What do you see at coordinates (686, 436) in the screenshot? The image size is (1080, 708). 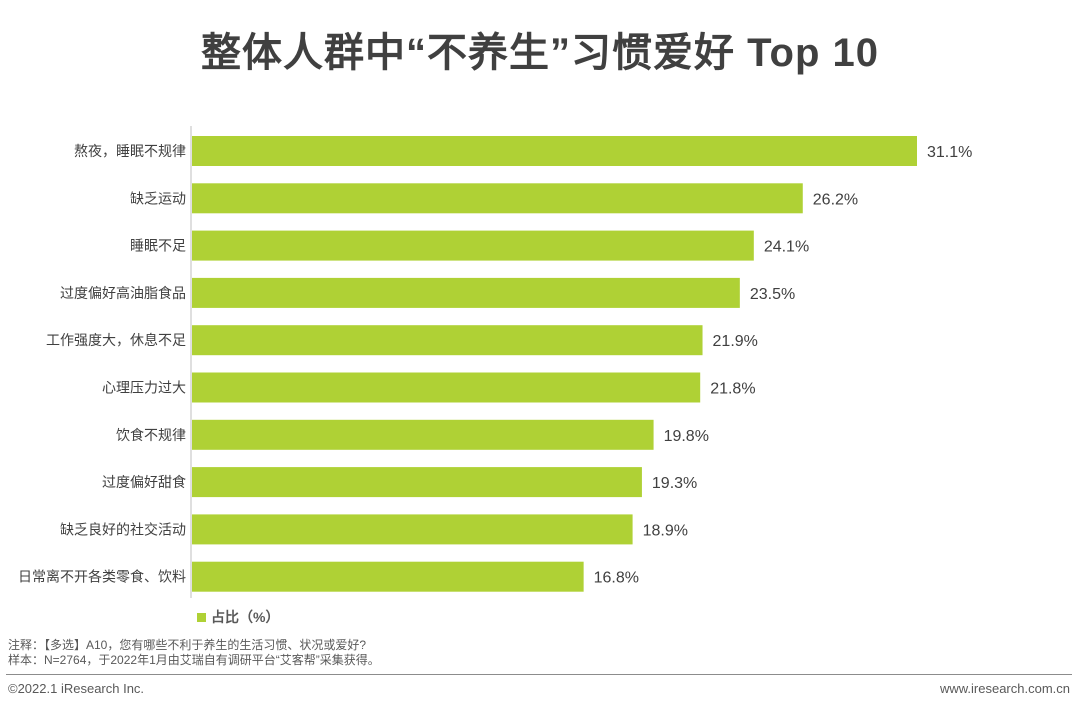 I see `data-label: 19.8%` at bounding box center [686, 436].